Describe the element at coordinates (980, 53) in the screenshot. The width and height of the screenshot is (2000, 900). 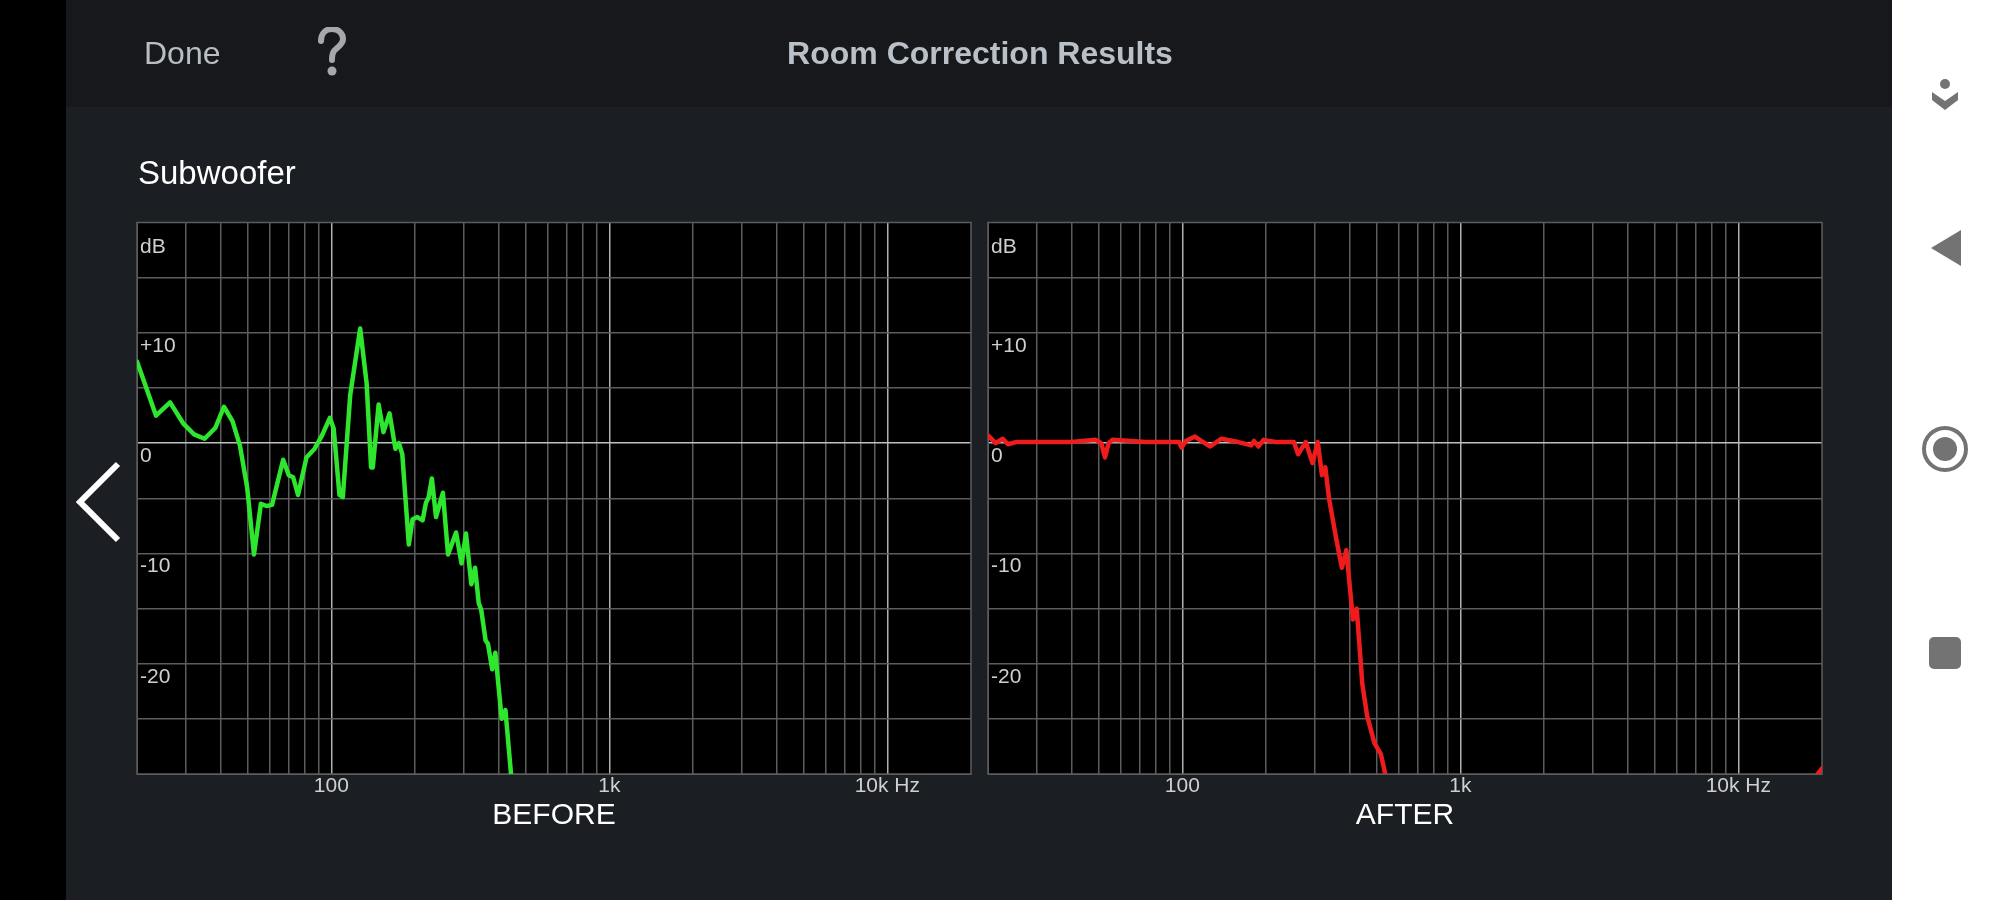
I see `chart-title: Room Correction Results` at that location.